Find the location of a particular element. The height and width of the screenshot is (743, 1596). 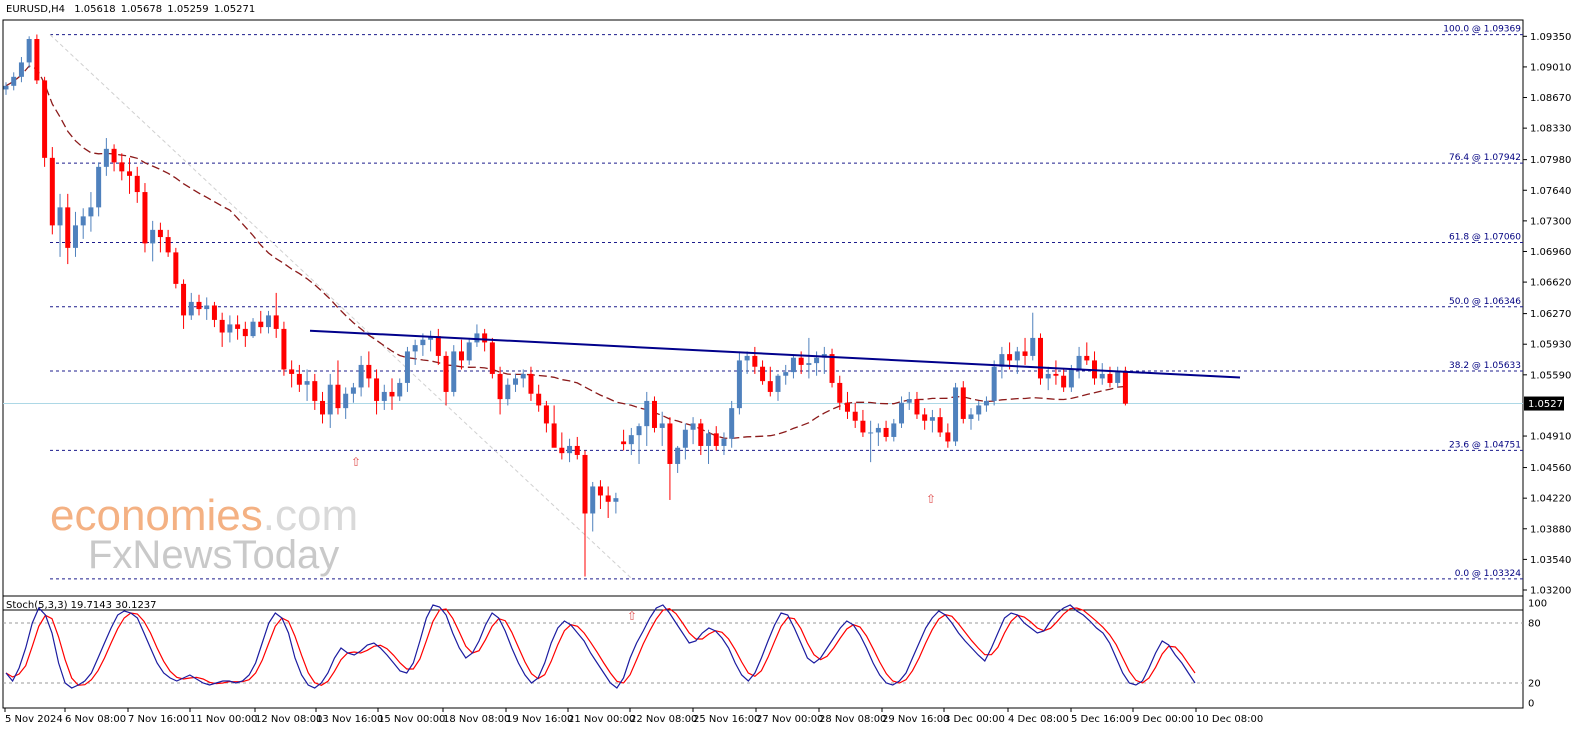

trendline is located at coordinates (775, 354).